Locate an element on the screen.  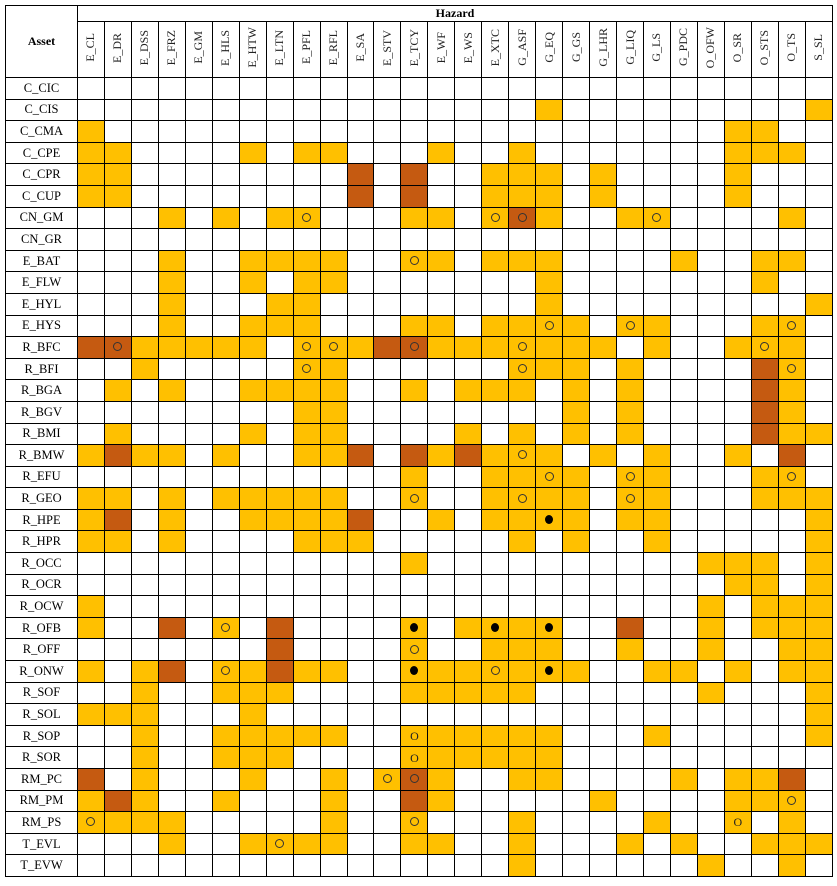
hazard-label-text: G_EQ is located at coordinates (548, 47).